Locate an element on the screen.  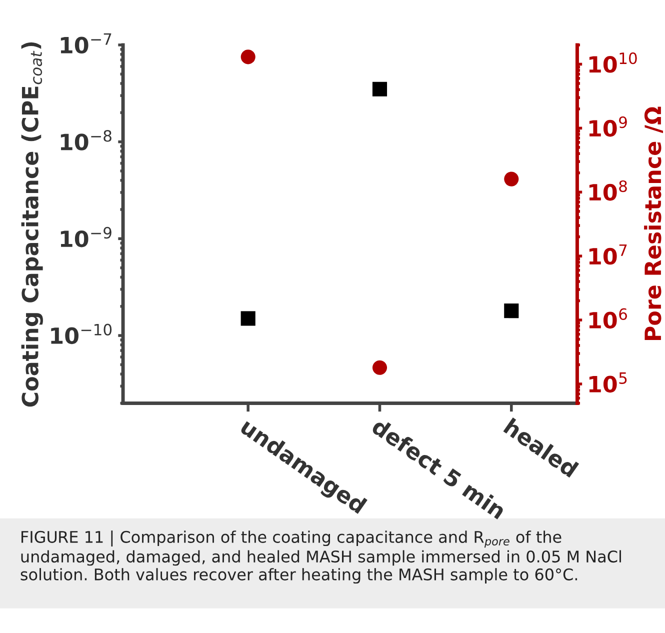
y-tick-label: 10$^{−10}$ is located at coordinates (81, 334).